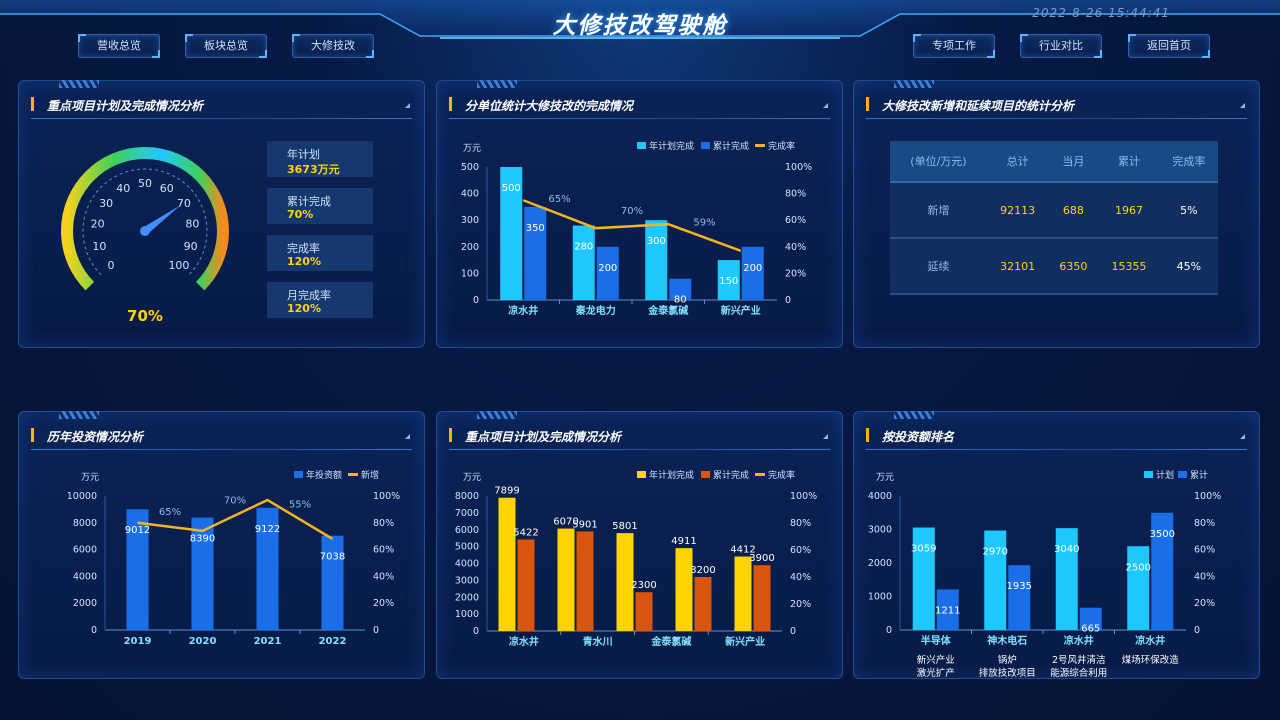 This screenshot has width=1280, height=720. I want to click on nav-segment-overview: 板块总览, so click(226, 46).